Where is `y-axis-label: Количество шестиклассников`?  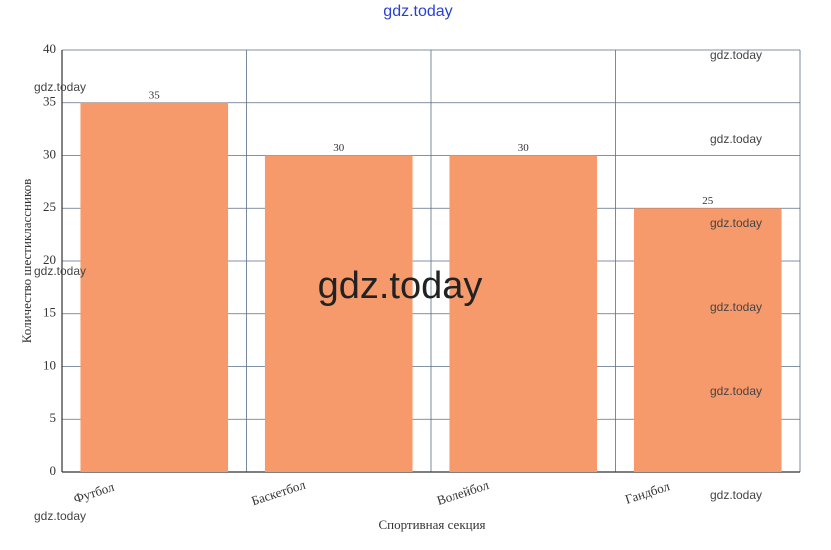
y-axis-label: Количество шестиклассников is located at coordinates (26, 261).